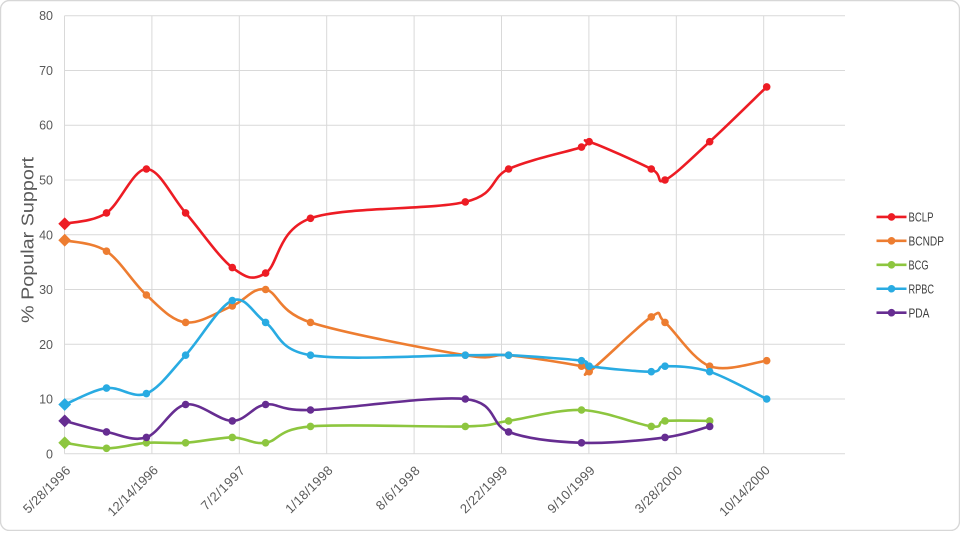 Image resolution: width=960 pixels, height=536 pixels. I want to click on svg-text: 50, so click(46, 181).